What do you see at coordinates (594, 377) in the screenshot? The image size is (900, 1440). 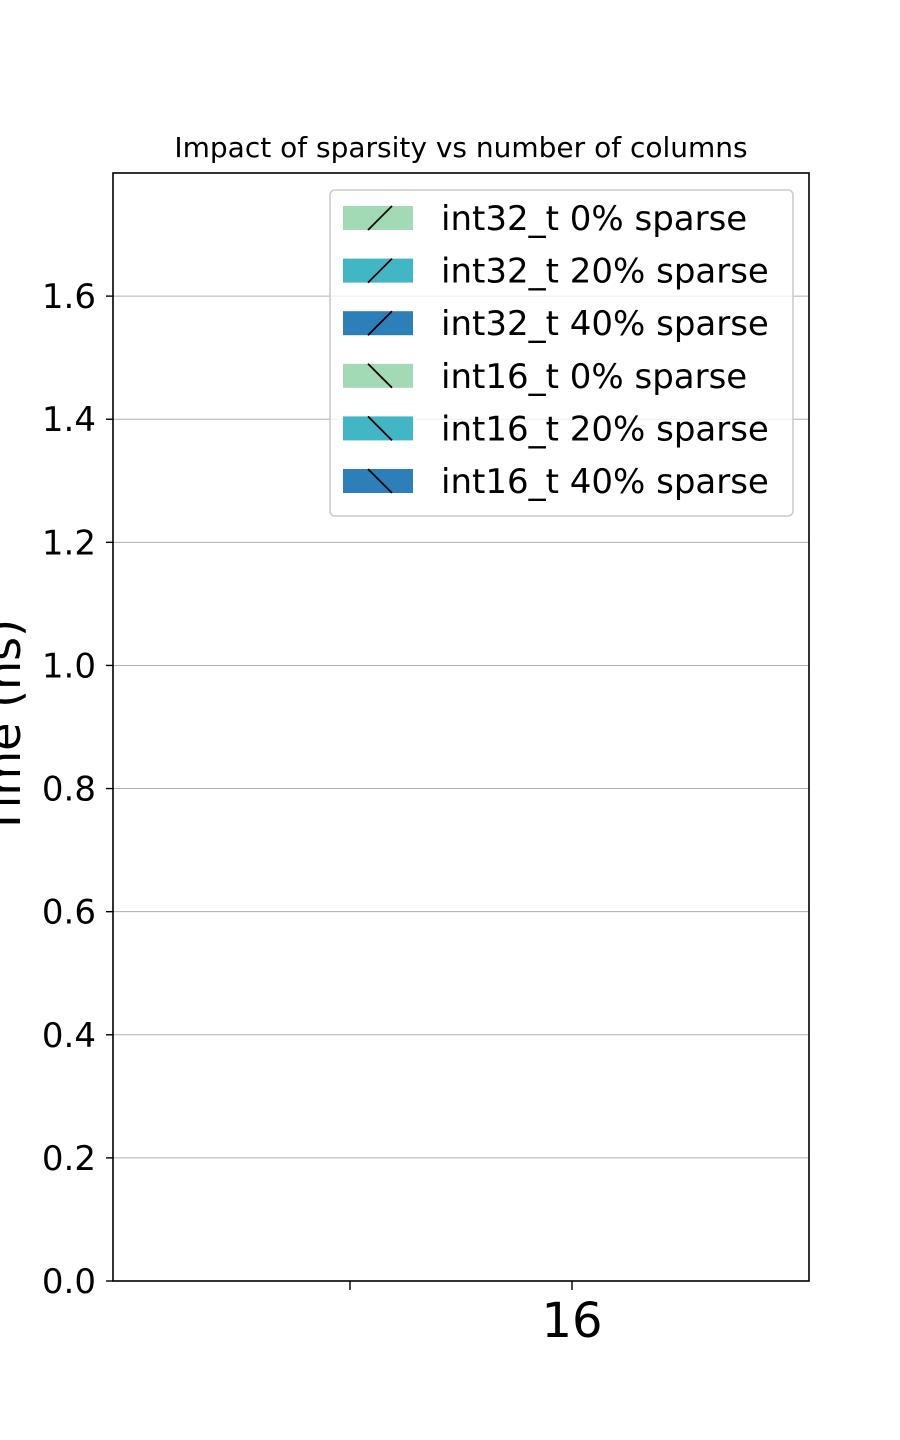 I see `legend-label: int16_t 0% sparse` at bounding box center [594, 377].